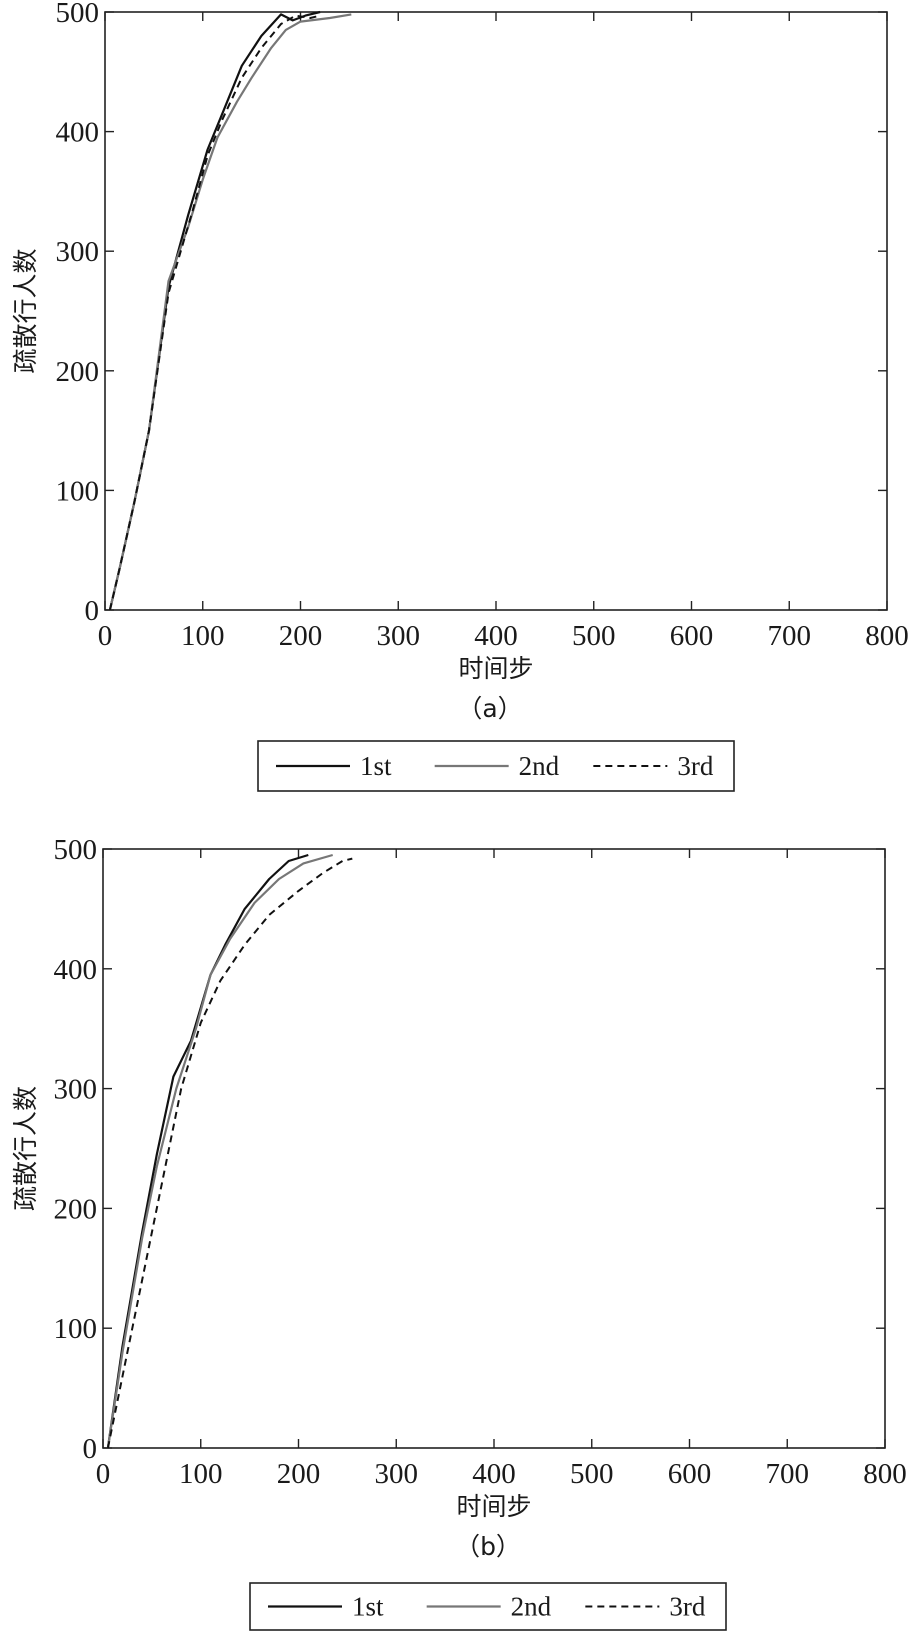 The image size is (910, 1633). Describe the element at coordinates (488, 1546) in the screenshot. I see `panel-label: （b）` at that location.